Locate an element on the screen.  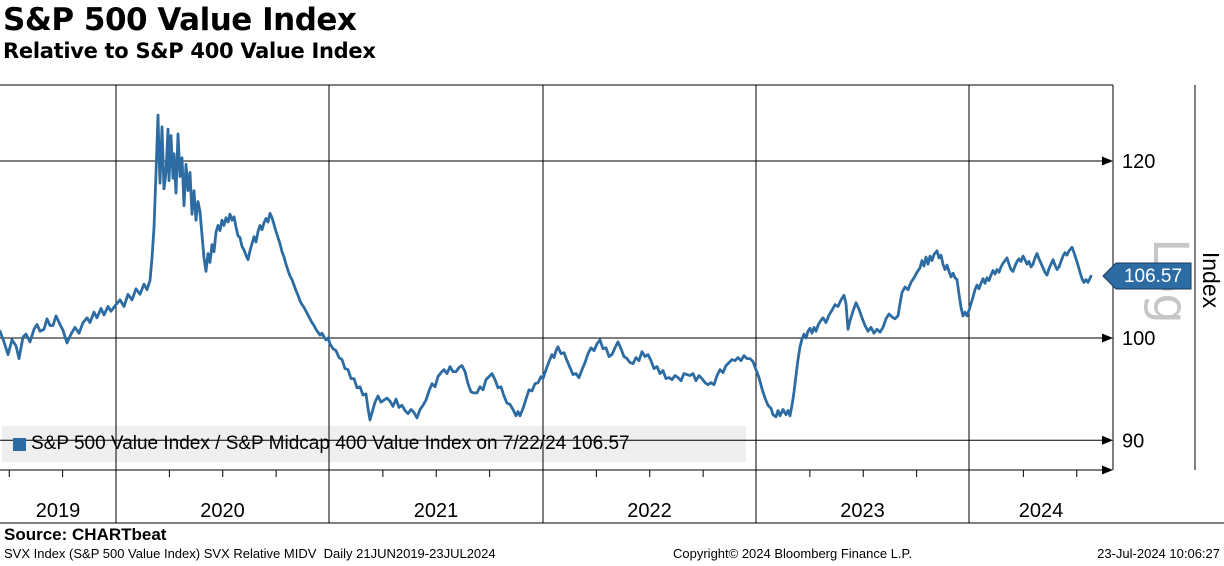
y-tick-label: 100 is located at coordinates (1138, 339).